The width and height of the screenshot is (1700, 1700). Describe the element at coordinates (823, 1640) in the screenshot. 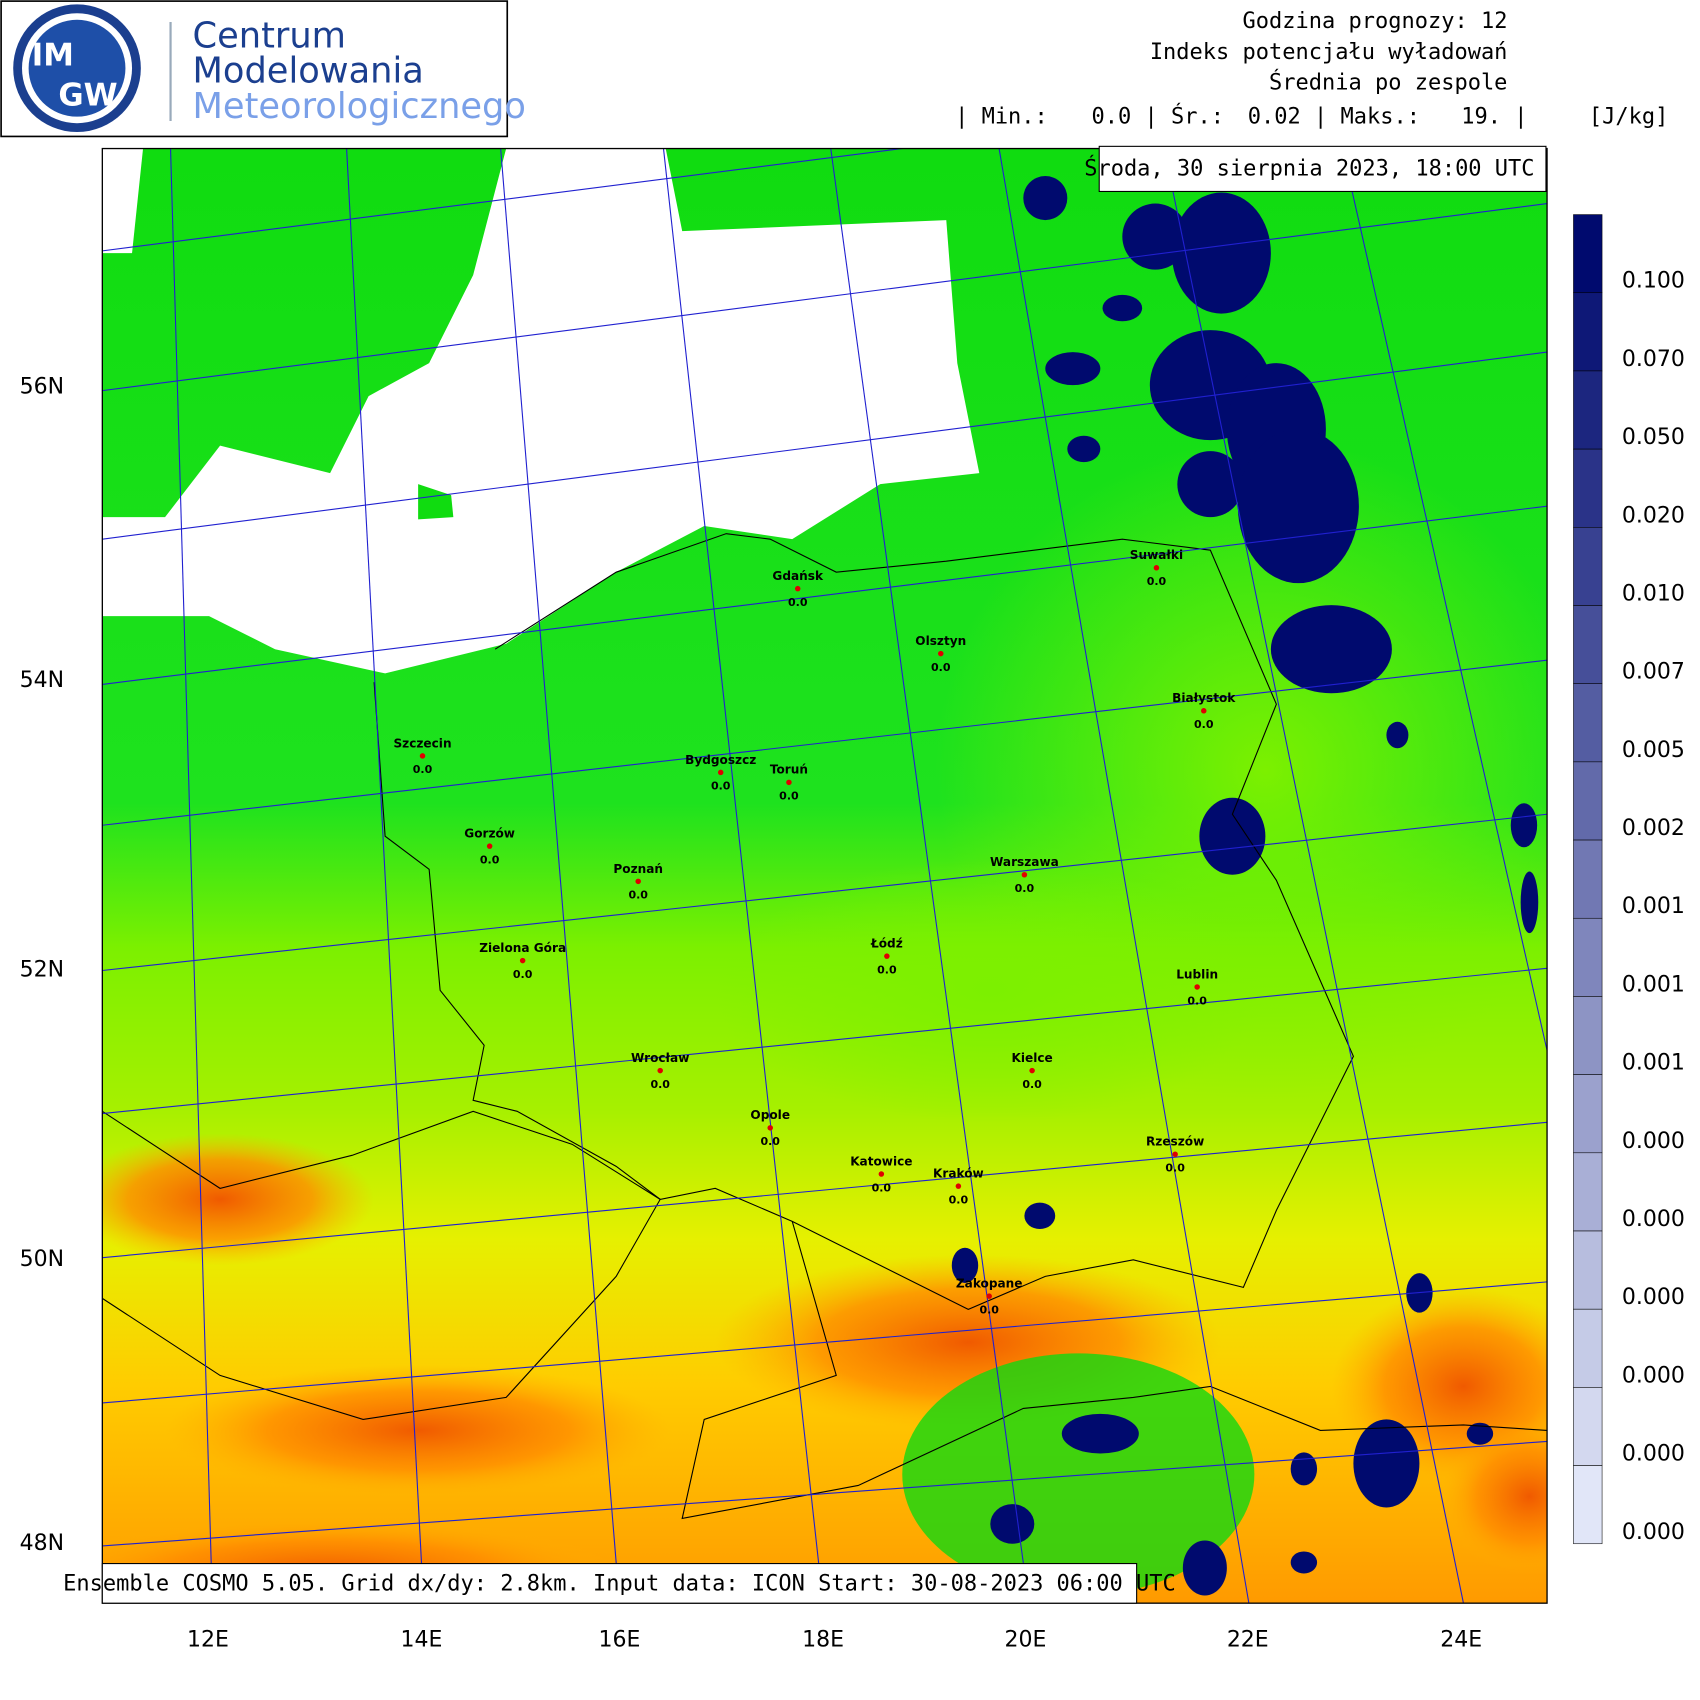

I see `longitude-label: 18E` at that location.